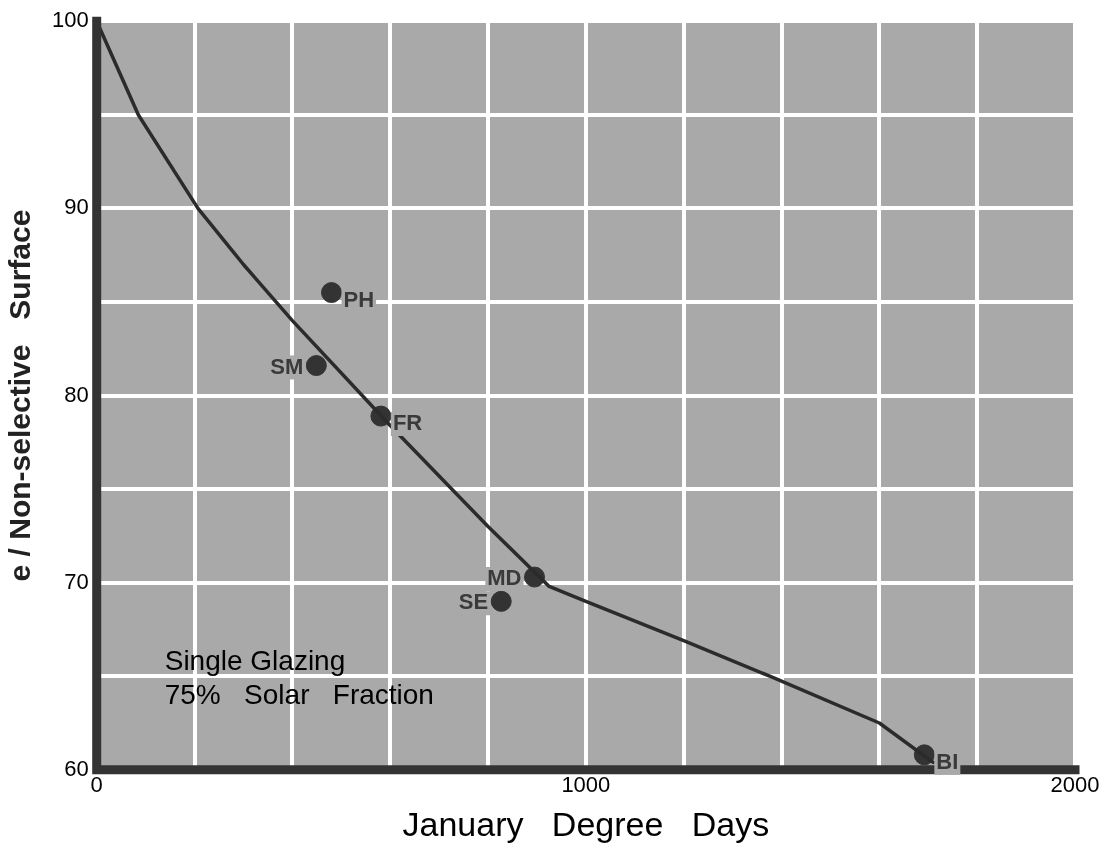  I want to click on annotation: FR, so click(407, 423).